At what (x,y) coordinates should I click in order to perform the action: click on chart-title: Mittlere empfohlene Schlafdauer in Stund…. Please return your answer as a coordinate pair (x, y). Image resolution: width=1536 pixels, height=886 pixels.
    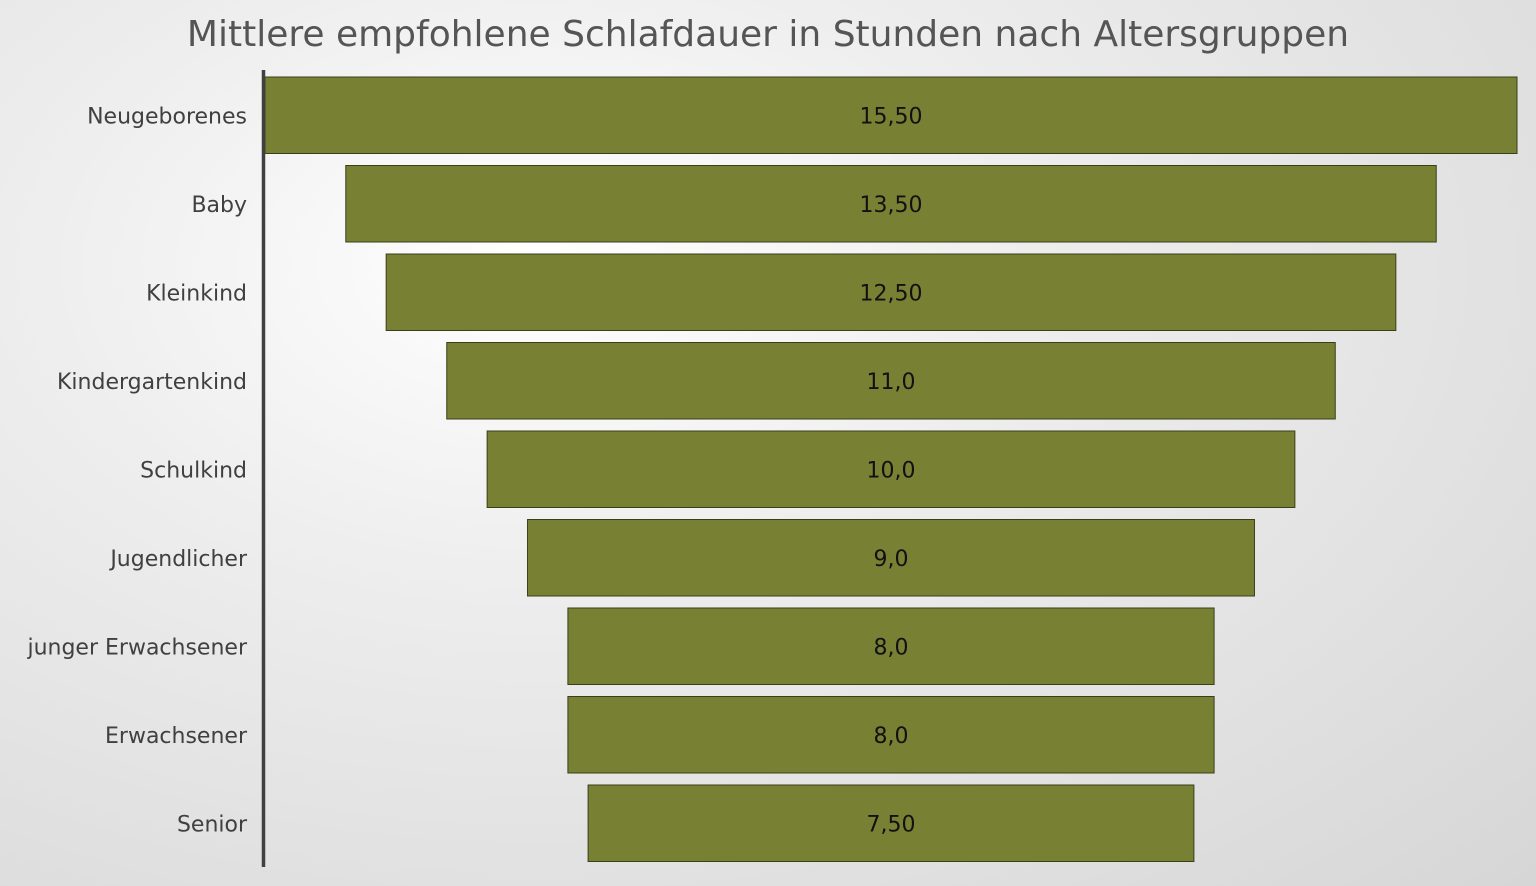
    Looking at the image, I should click on (768, 34).